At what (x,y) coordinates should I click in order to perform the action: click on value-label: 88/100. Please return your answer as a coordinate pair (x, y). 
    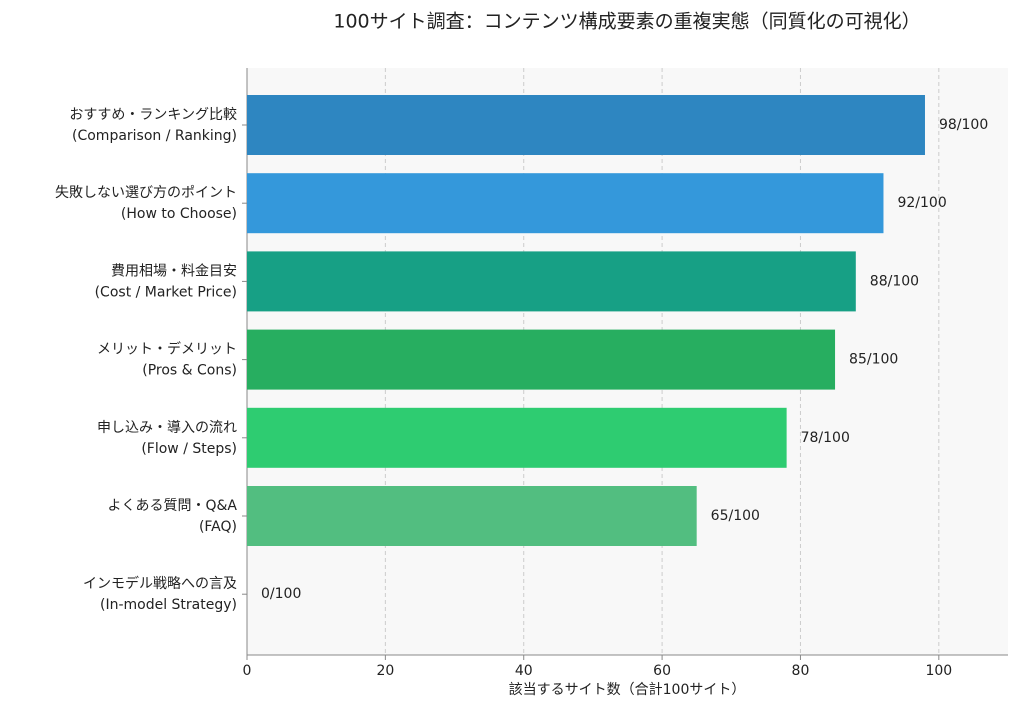
    Looking at the image, I should click on (894, 281).